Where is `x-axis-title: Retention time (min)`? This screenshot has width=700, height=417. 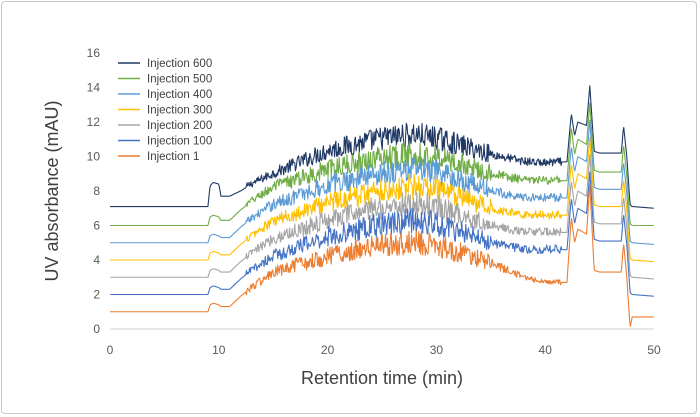
x-axis-title: Retention time (min) is located at coordinates (382, 378).